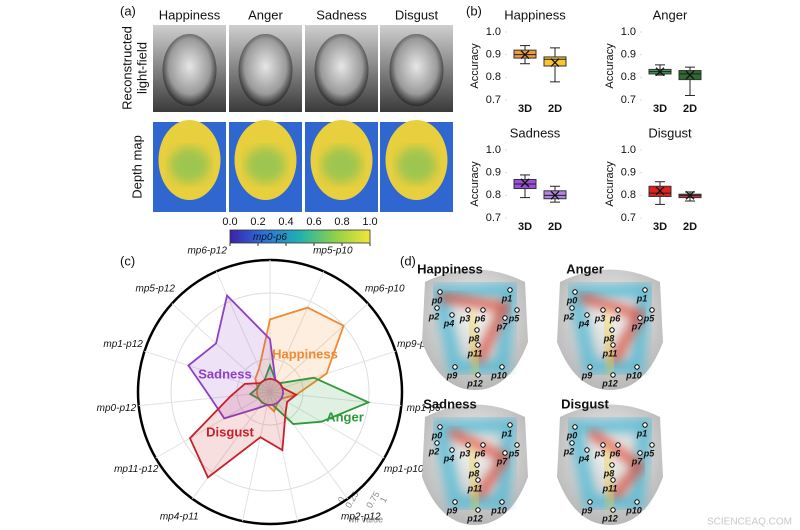 Image resolution: width=800 pixels, height=530 pixels. What do you see at coordinates (383, 499) in the screenshot?
I see `r-tick-label: 1` at bounding box center [383, 499].